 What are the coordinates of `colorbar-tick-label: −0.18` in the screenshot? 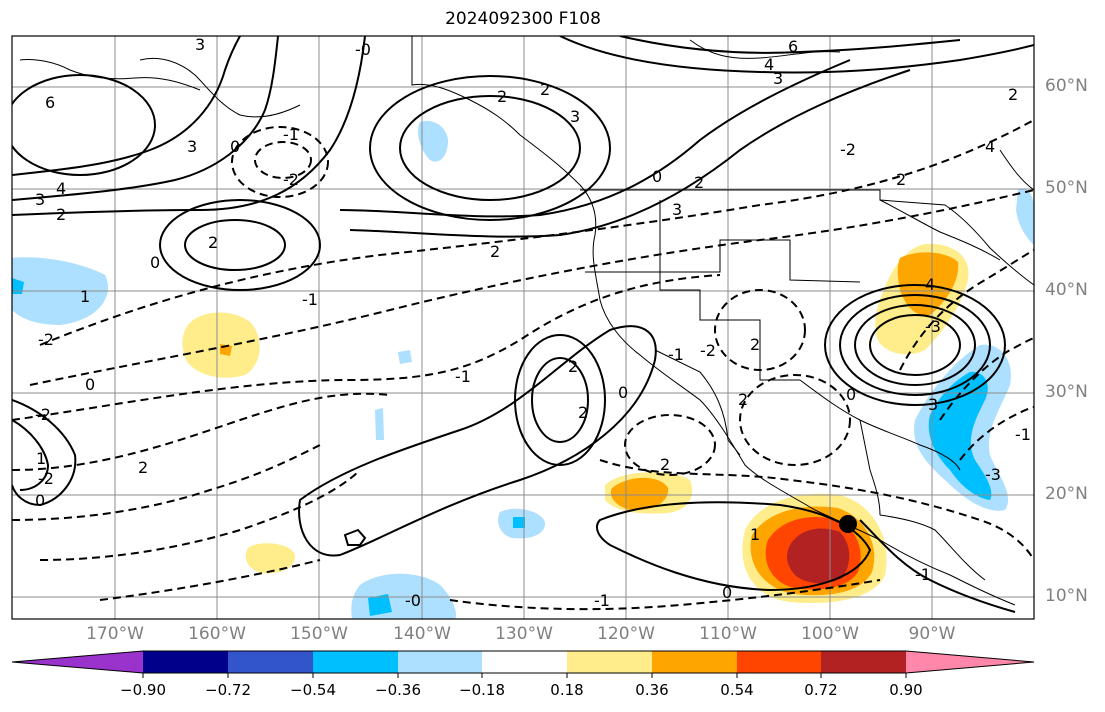 It's located at (482, 690).